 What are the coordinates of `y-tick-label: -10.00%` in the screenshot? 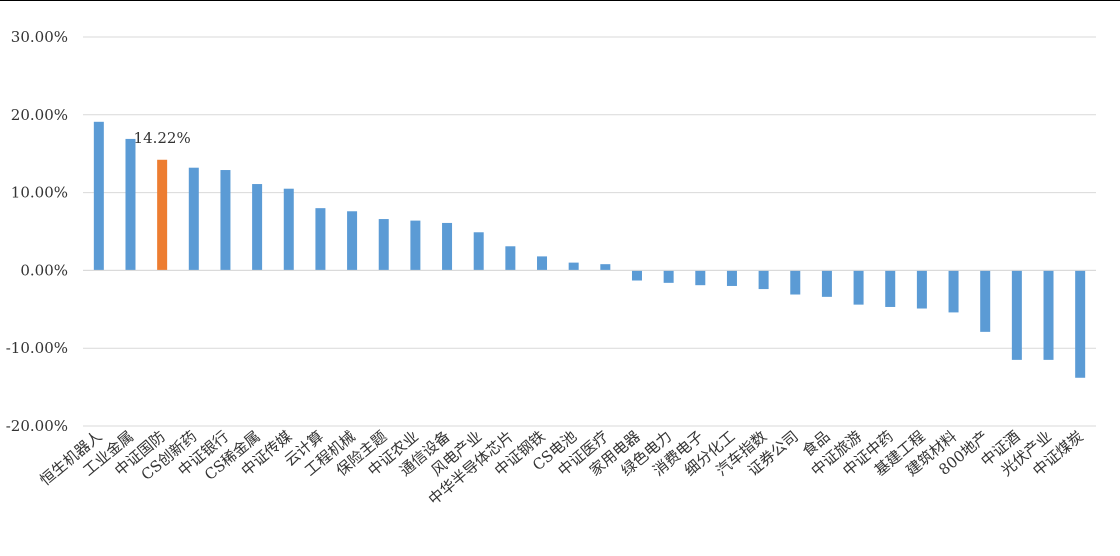 It's located at (37, 348).